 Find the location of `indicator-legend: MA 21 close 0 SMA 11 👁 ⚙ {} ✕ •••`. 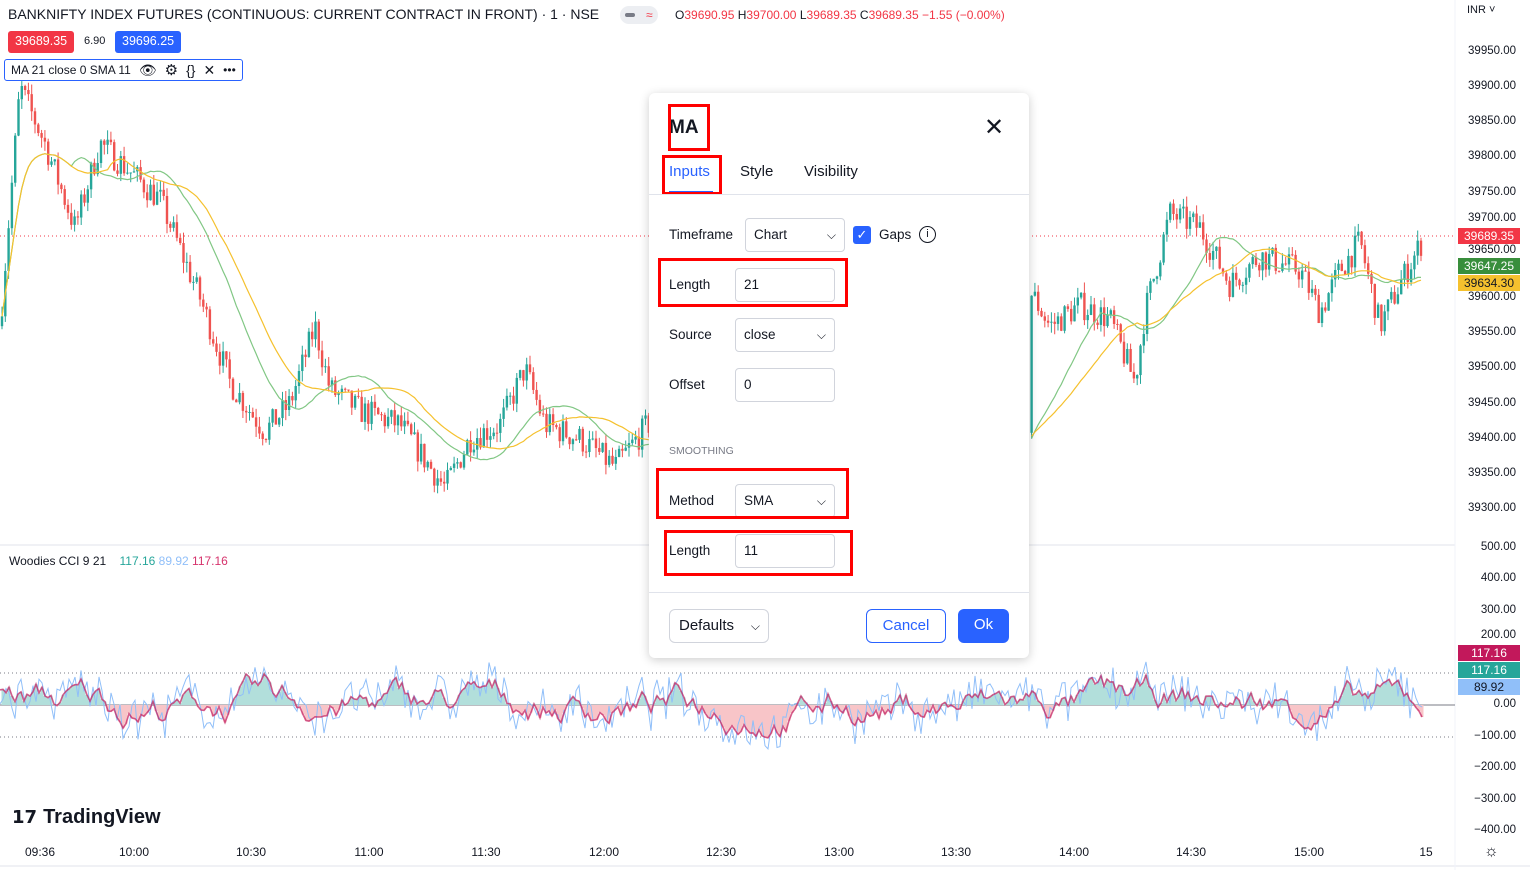

indicator-legend: MA 21 close 0 SMA 11 👁 ⚙ {} ✕ ••• is located at coordinates (123, 70).